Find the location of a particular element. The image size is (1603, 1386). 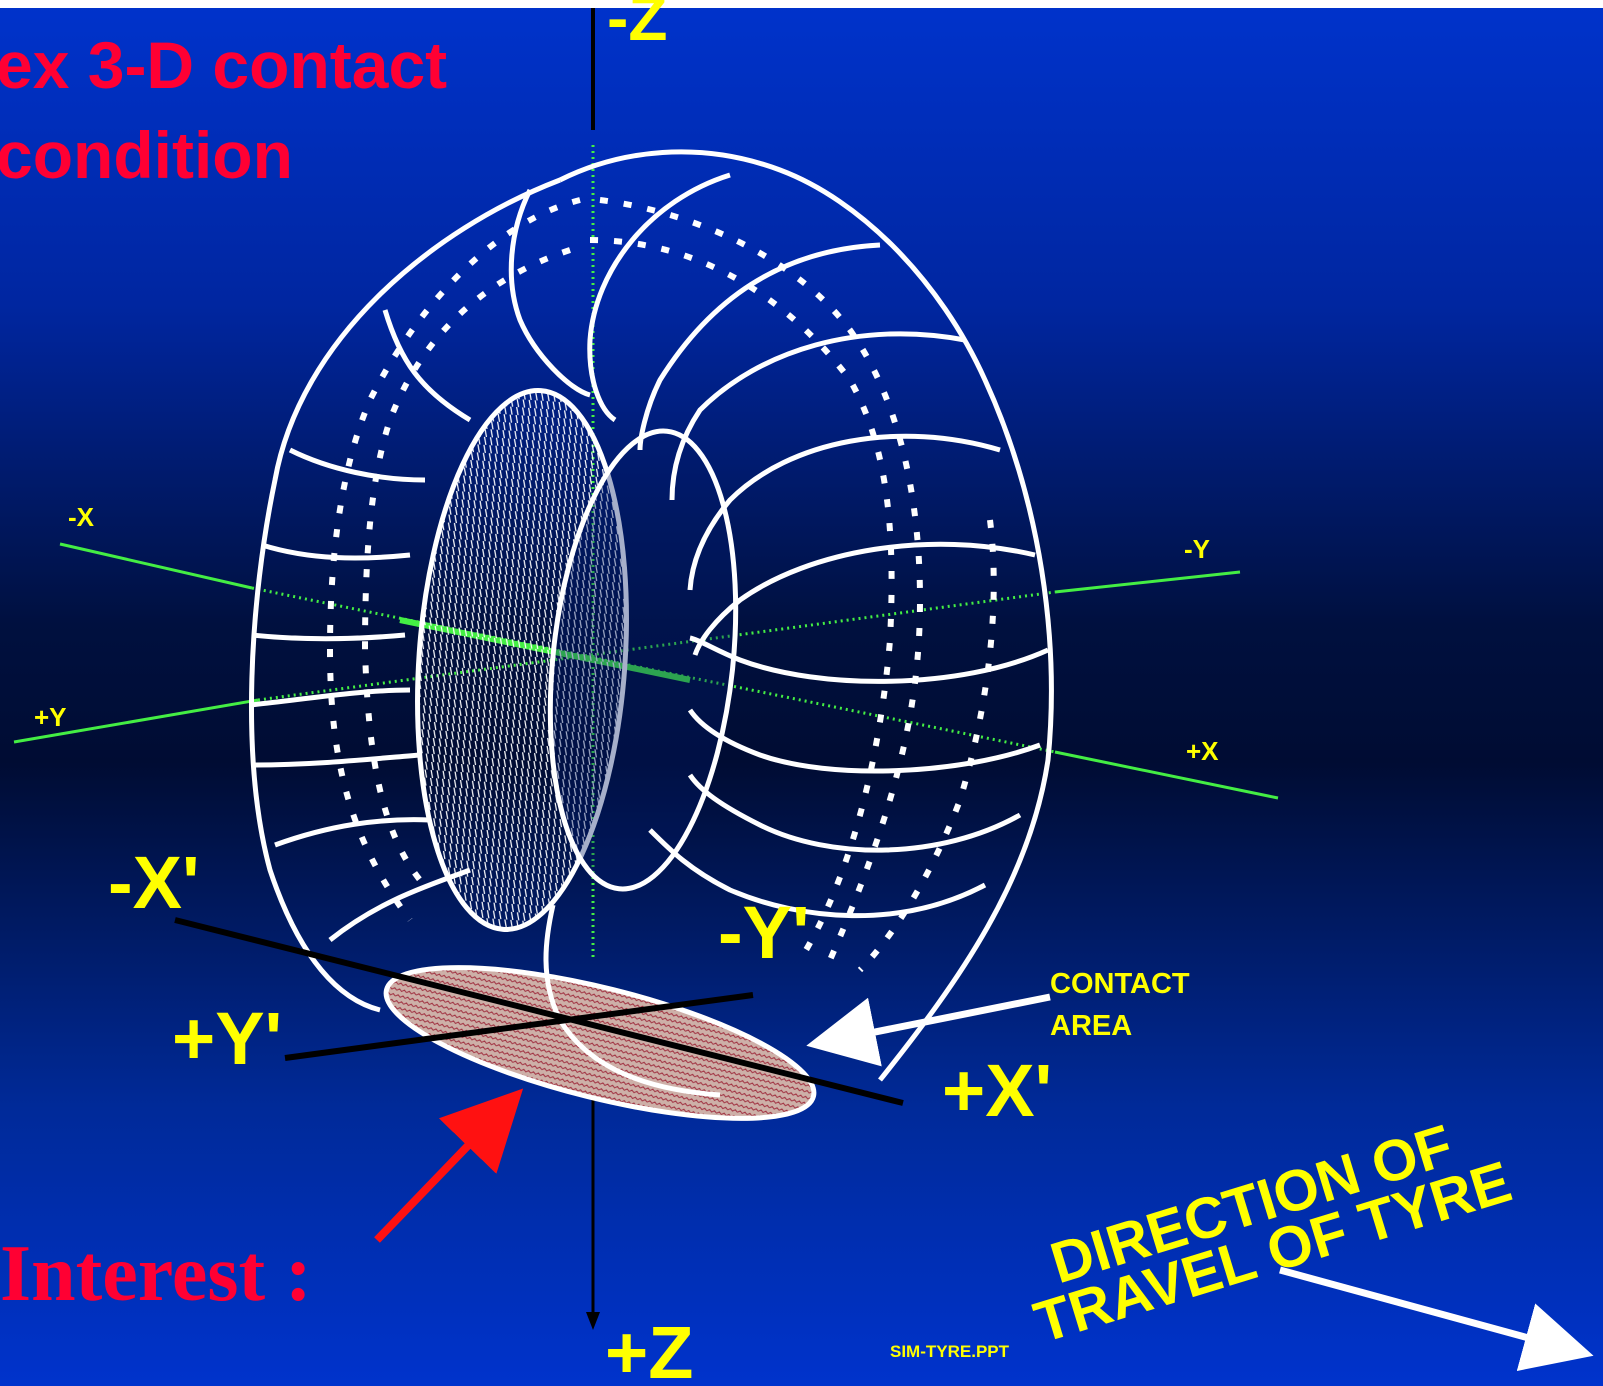

neg-x-label: -X is located at coordinates (81, 517).